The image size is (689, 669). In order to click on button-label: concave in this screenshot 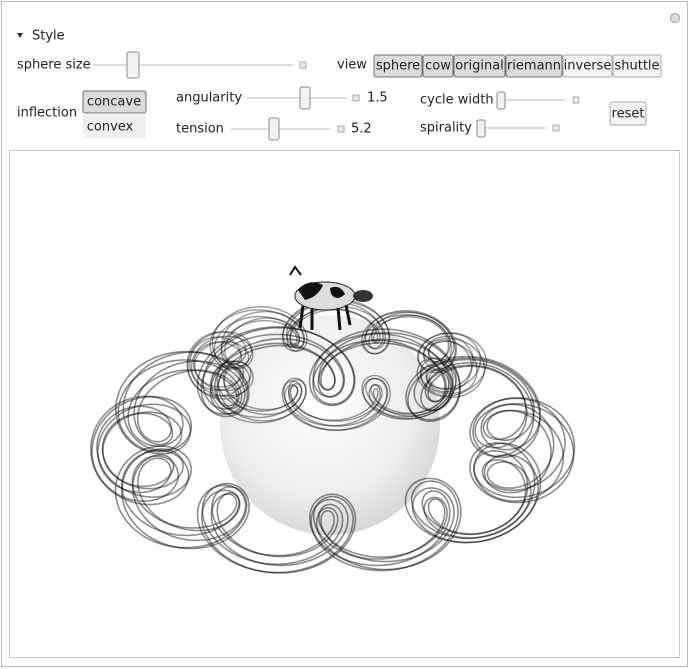, I will do `click(114, 102)`.